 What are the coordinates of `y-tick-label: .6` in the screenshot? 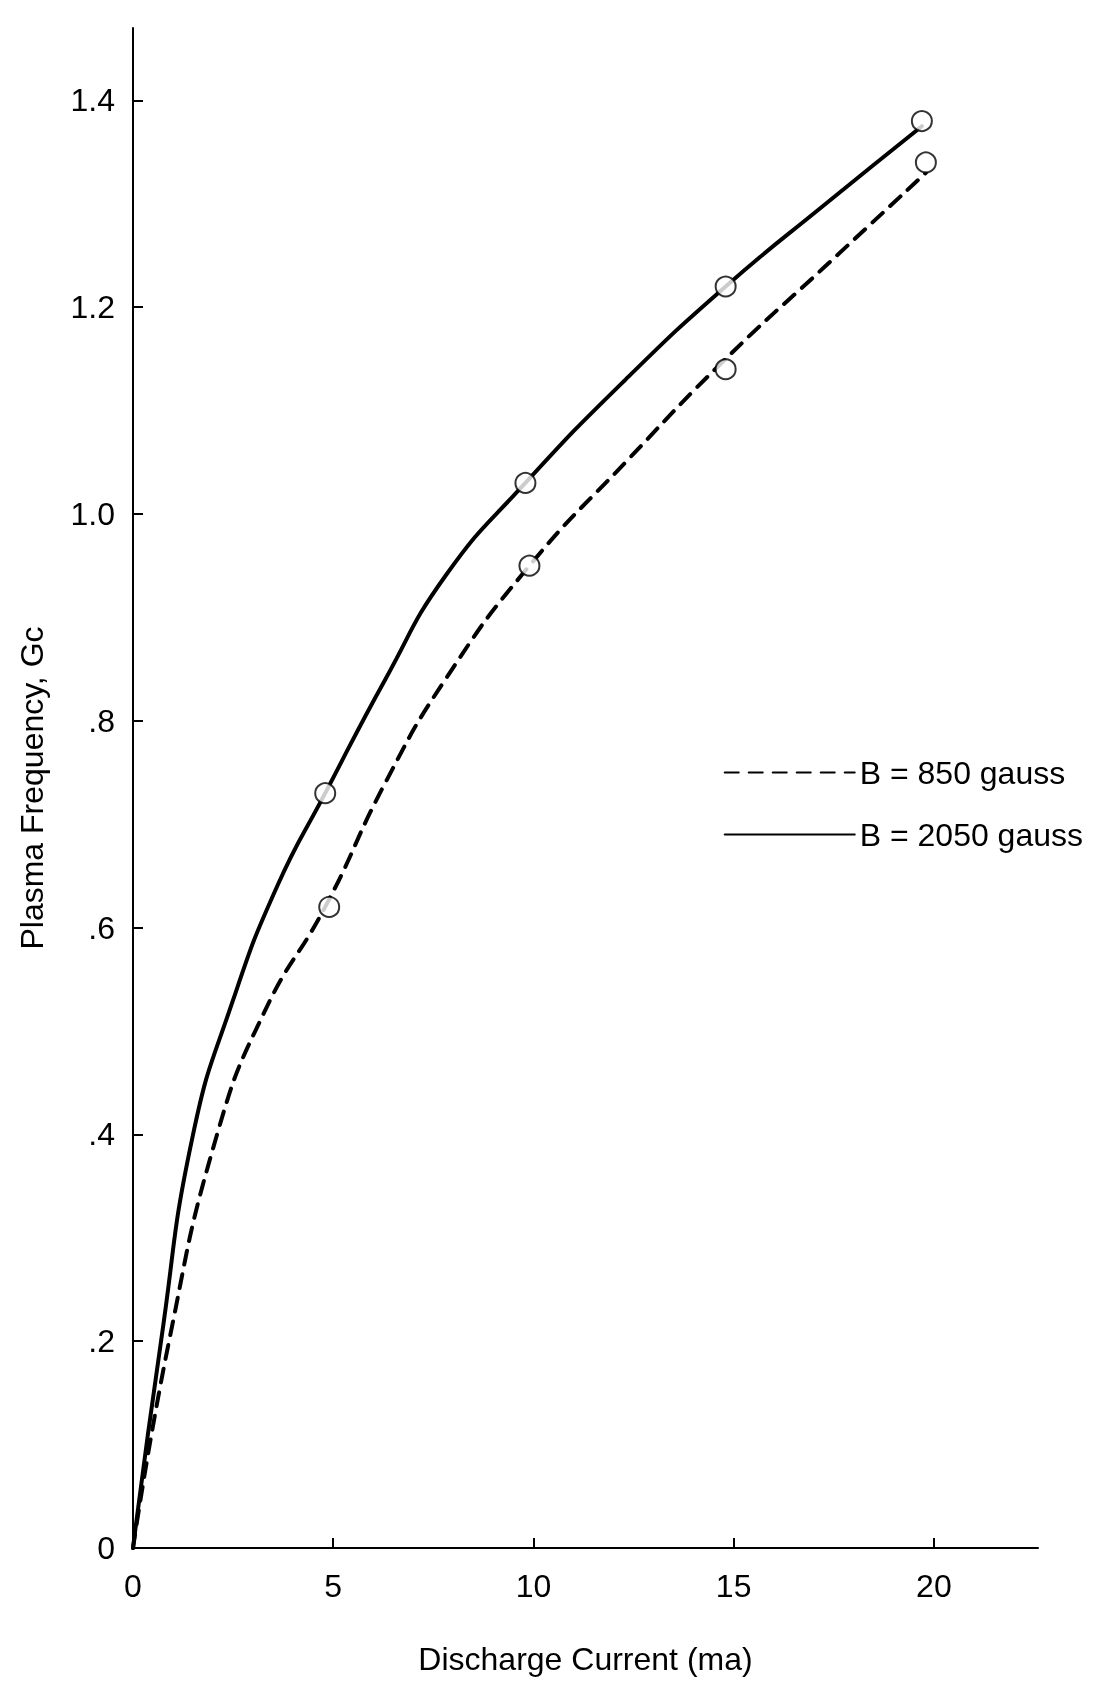 It's located at (101, 927).